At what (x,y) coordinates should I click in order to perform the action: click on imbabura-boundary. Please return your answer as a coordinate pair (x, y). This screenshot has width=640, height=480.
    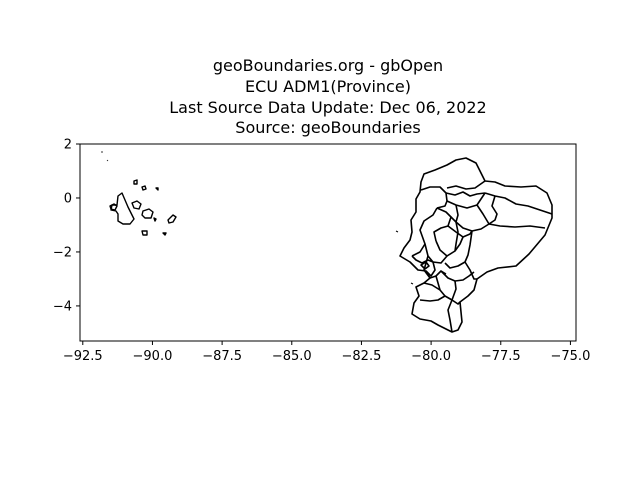
    Looking at the image, I should click on (465, 194).